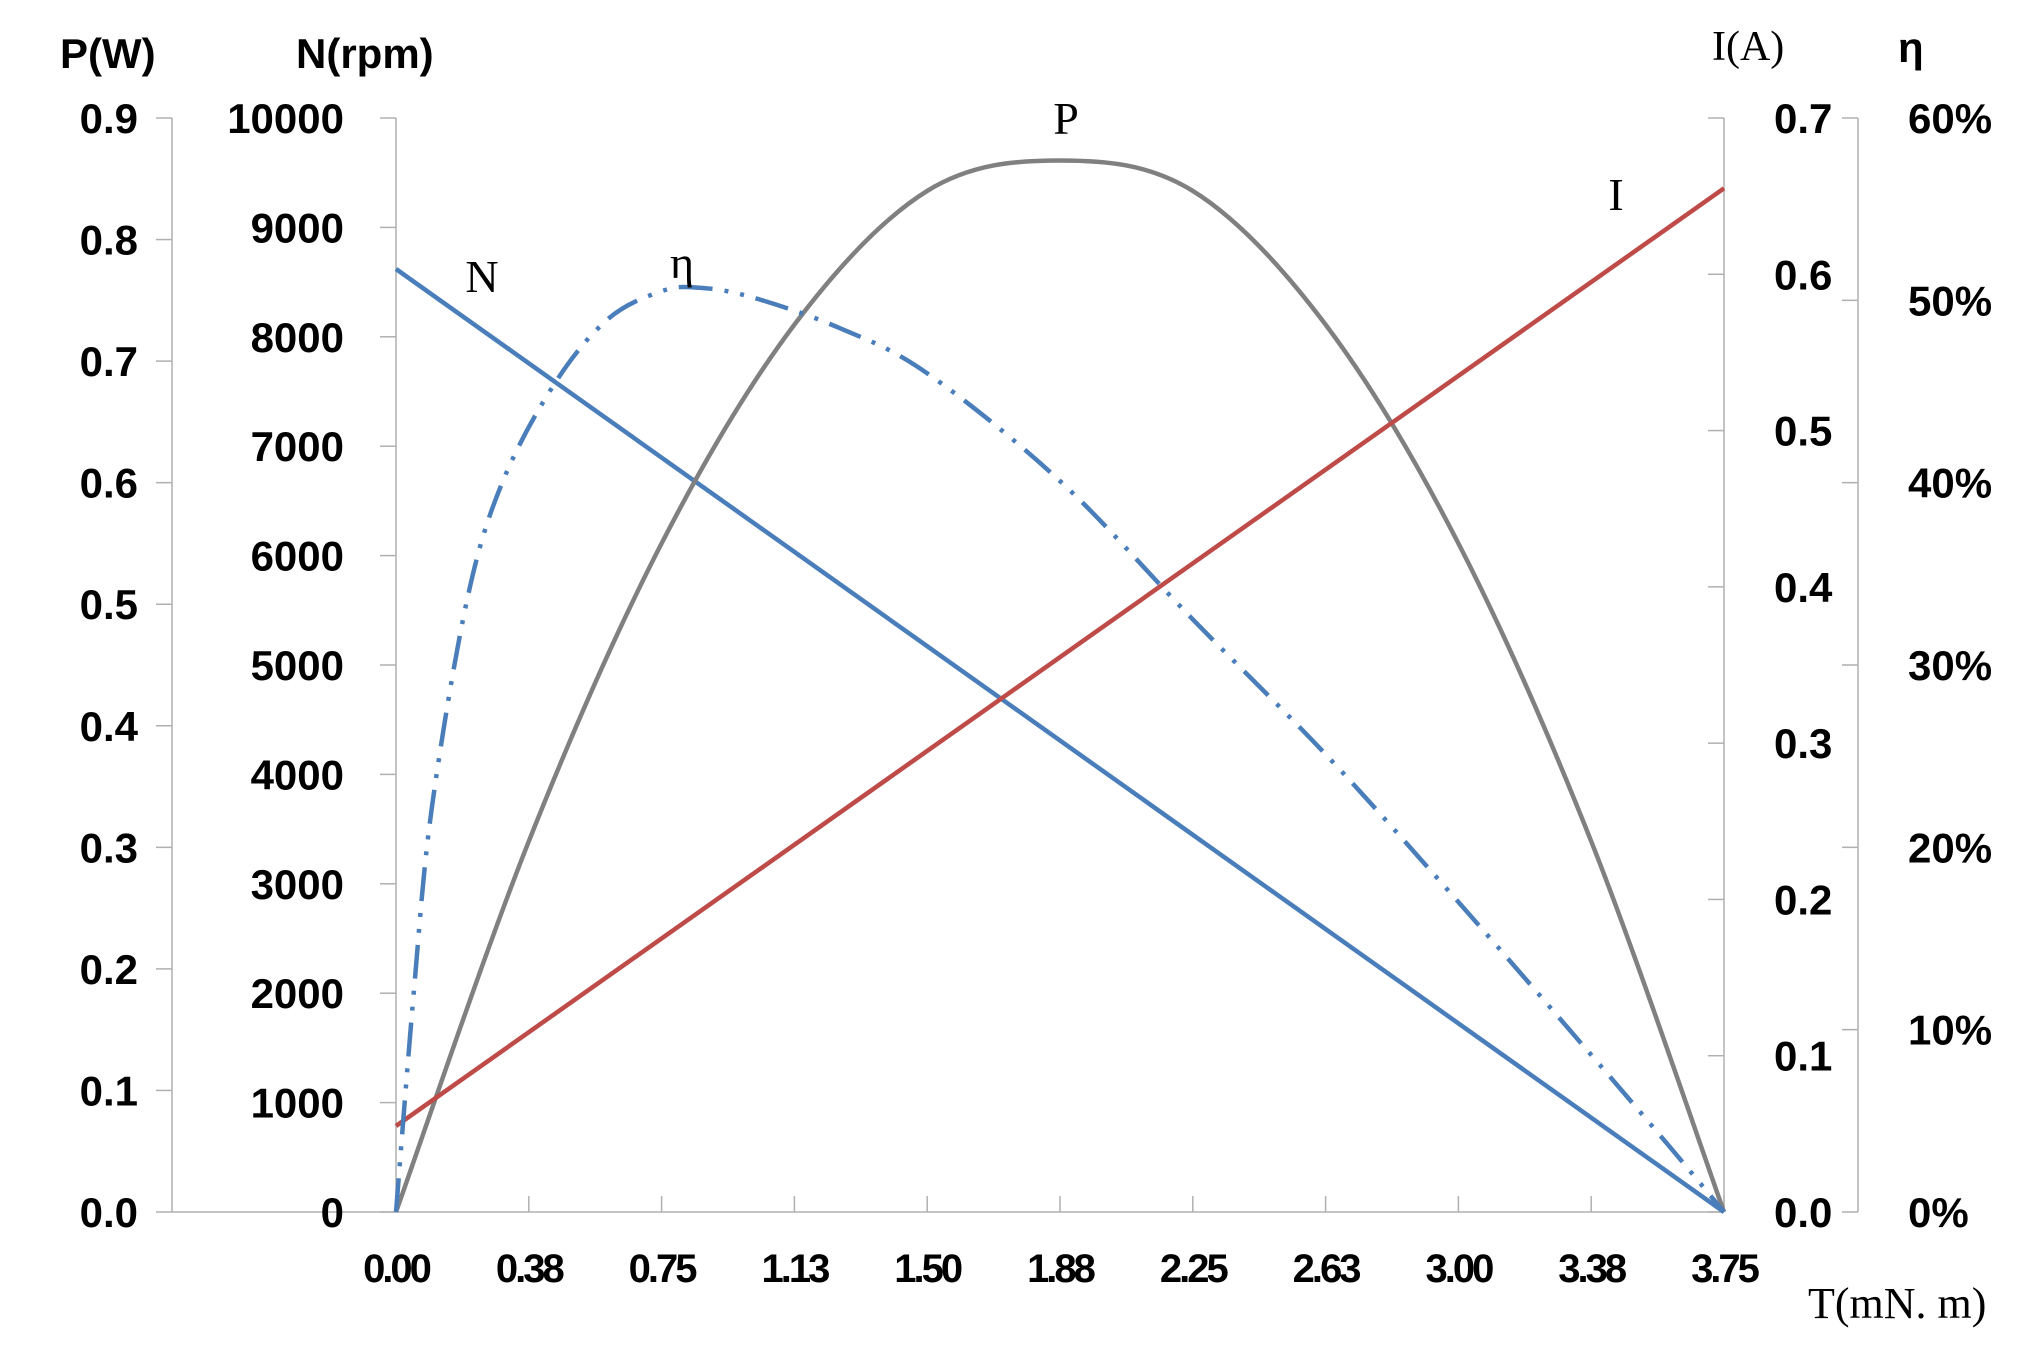 Image resolution: width=2028 pixels, height=1360 pixels. What do you see at coordinates (1803, 118) in the screenshot?
I see `current-tick-label: 0.7` at bounding box center [1803, 118].